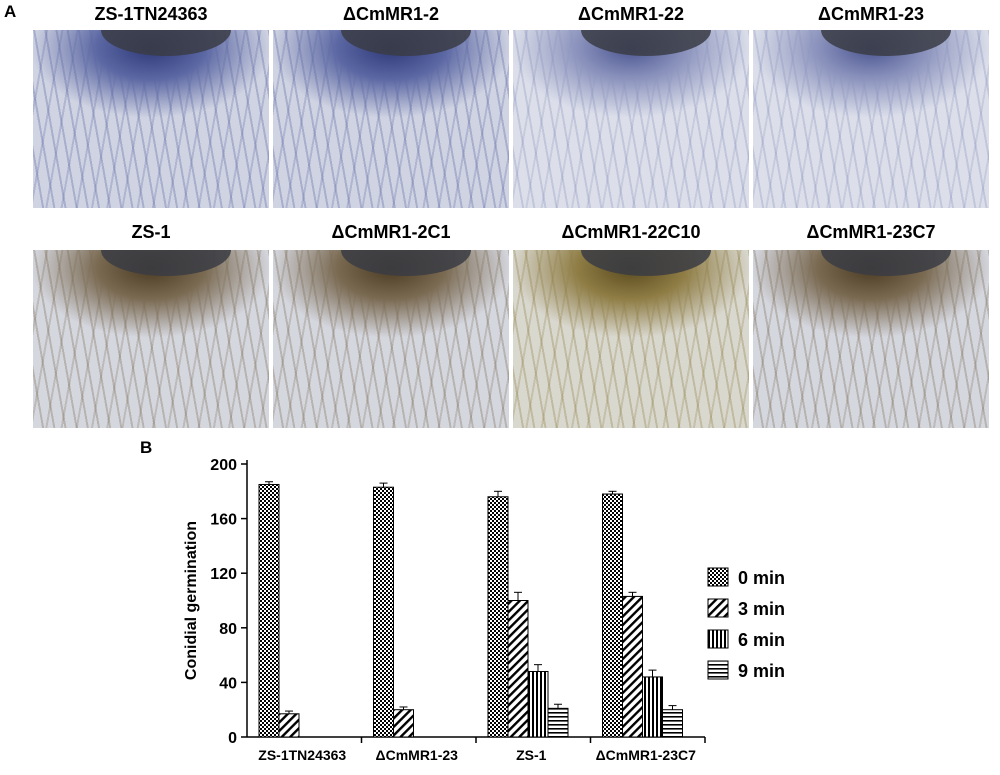 This screenshot has width=1000, height=775. I want to click on photo-label: ΔCmMR1-2, so click(391, 14).